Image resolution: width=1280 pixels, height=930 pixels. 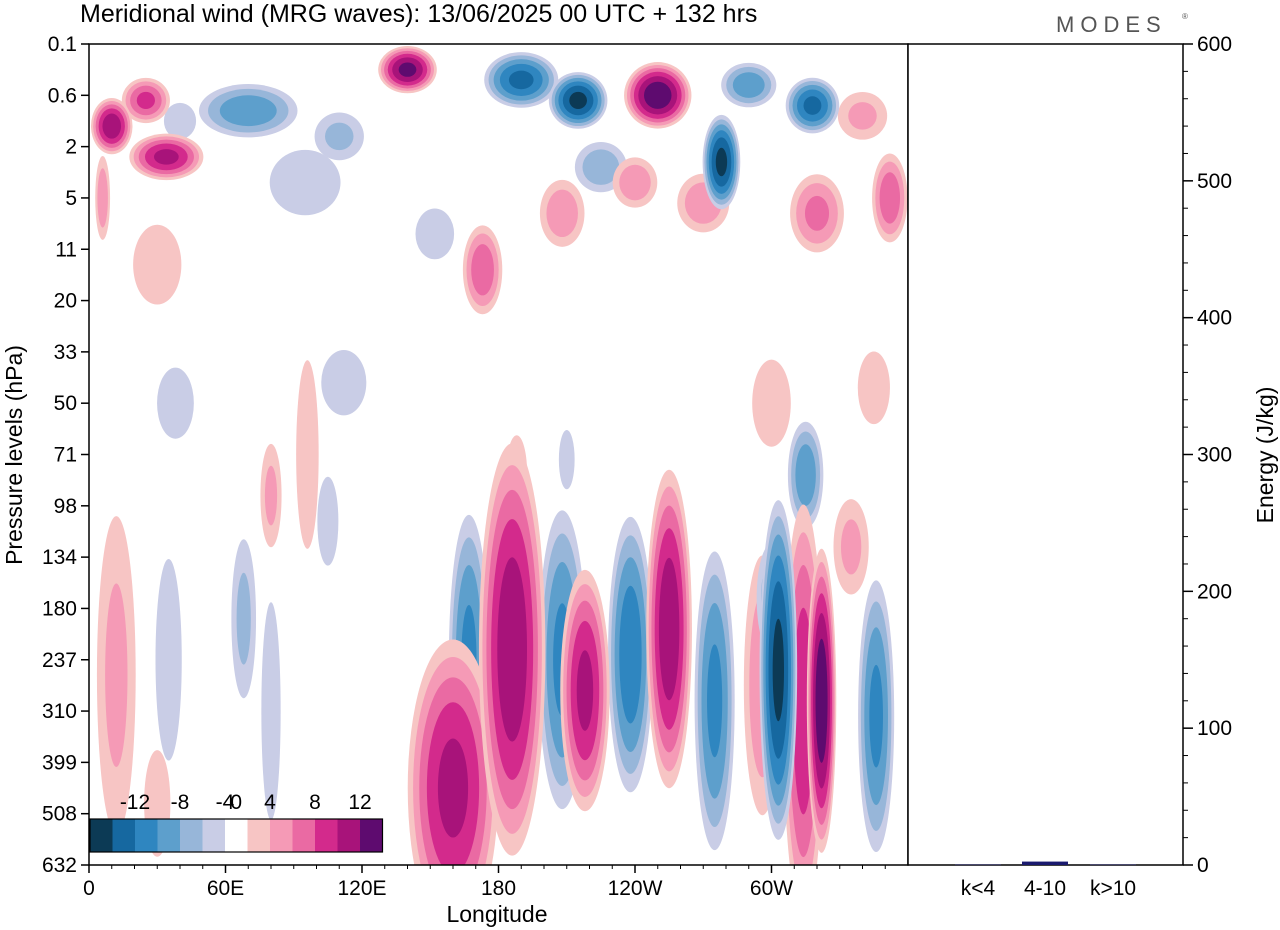 I want to click on energy-tick-label: 400, so click(x=1214, y=318).